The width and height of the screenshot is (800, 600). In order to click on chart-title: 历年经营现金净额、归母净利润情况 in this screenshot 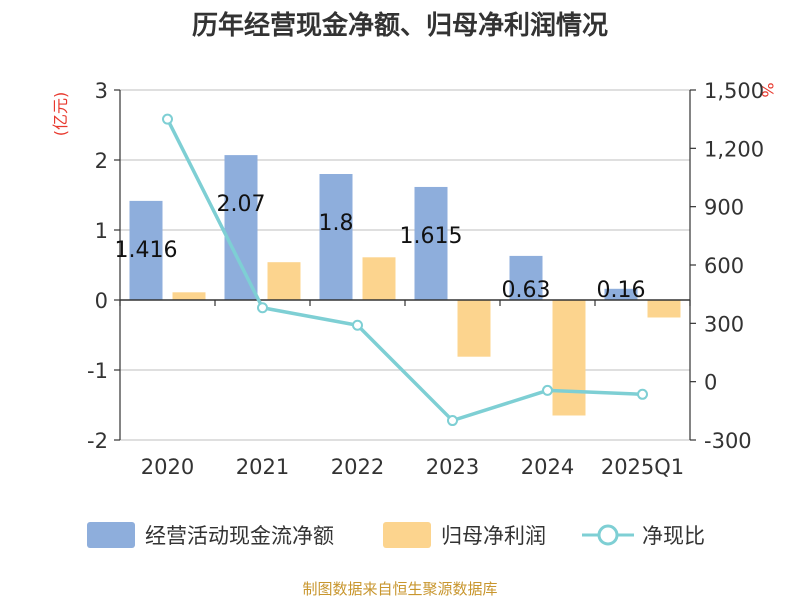, I will do `click(400, 25)`.